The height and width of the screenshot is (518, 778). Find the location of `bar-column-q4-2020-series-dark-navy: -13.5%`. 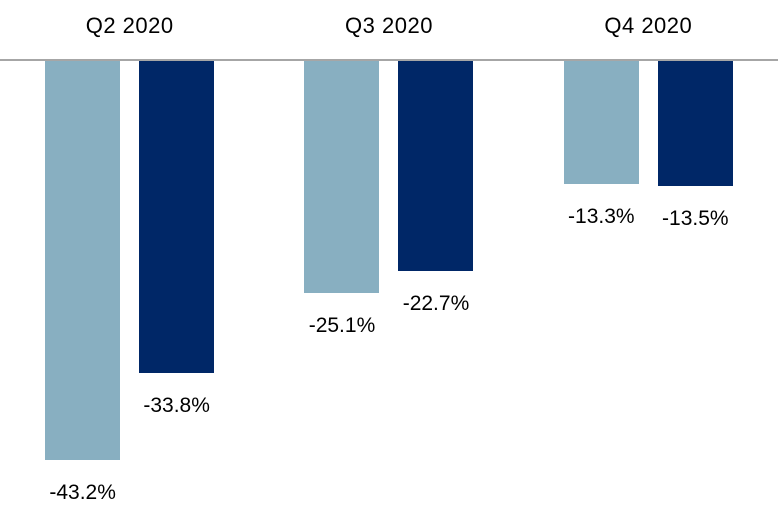

bar-column-q4-2020-series-dark-navy: -13.5% is located at coordinates (695, 146).